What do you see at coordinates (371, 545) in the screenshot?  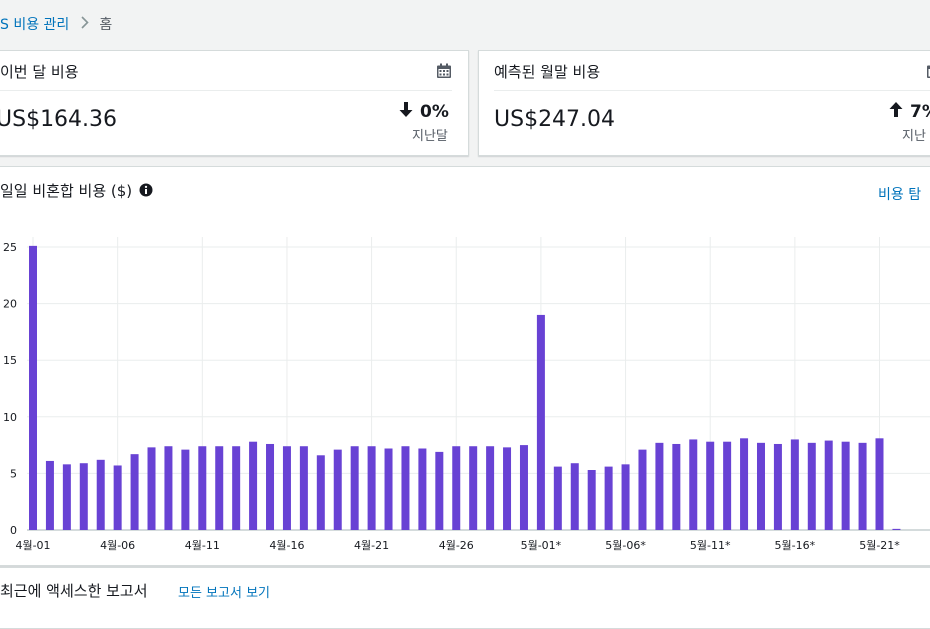 I see `x-tick-label: 4월-21` at bounding box center [371, 545].